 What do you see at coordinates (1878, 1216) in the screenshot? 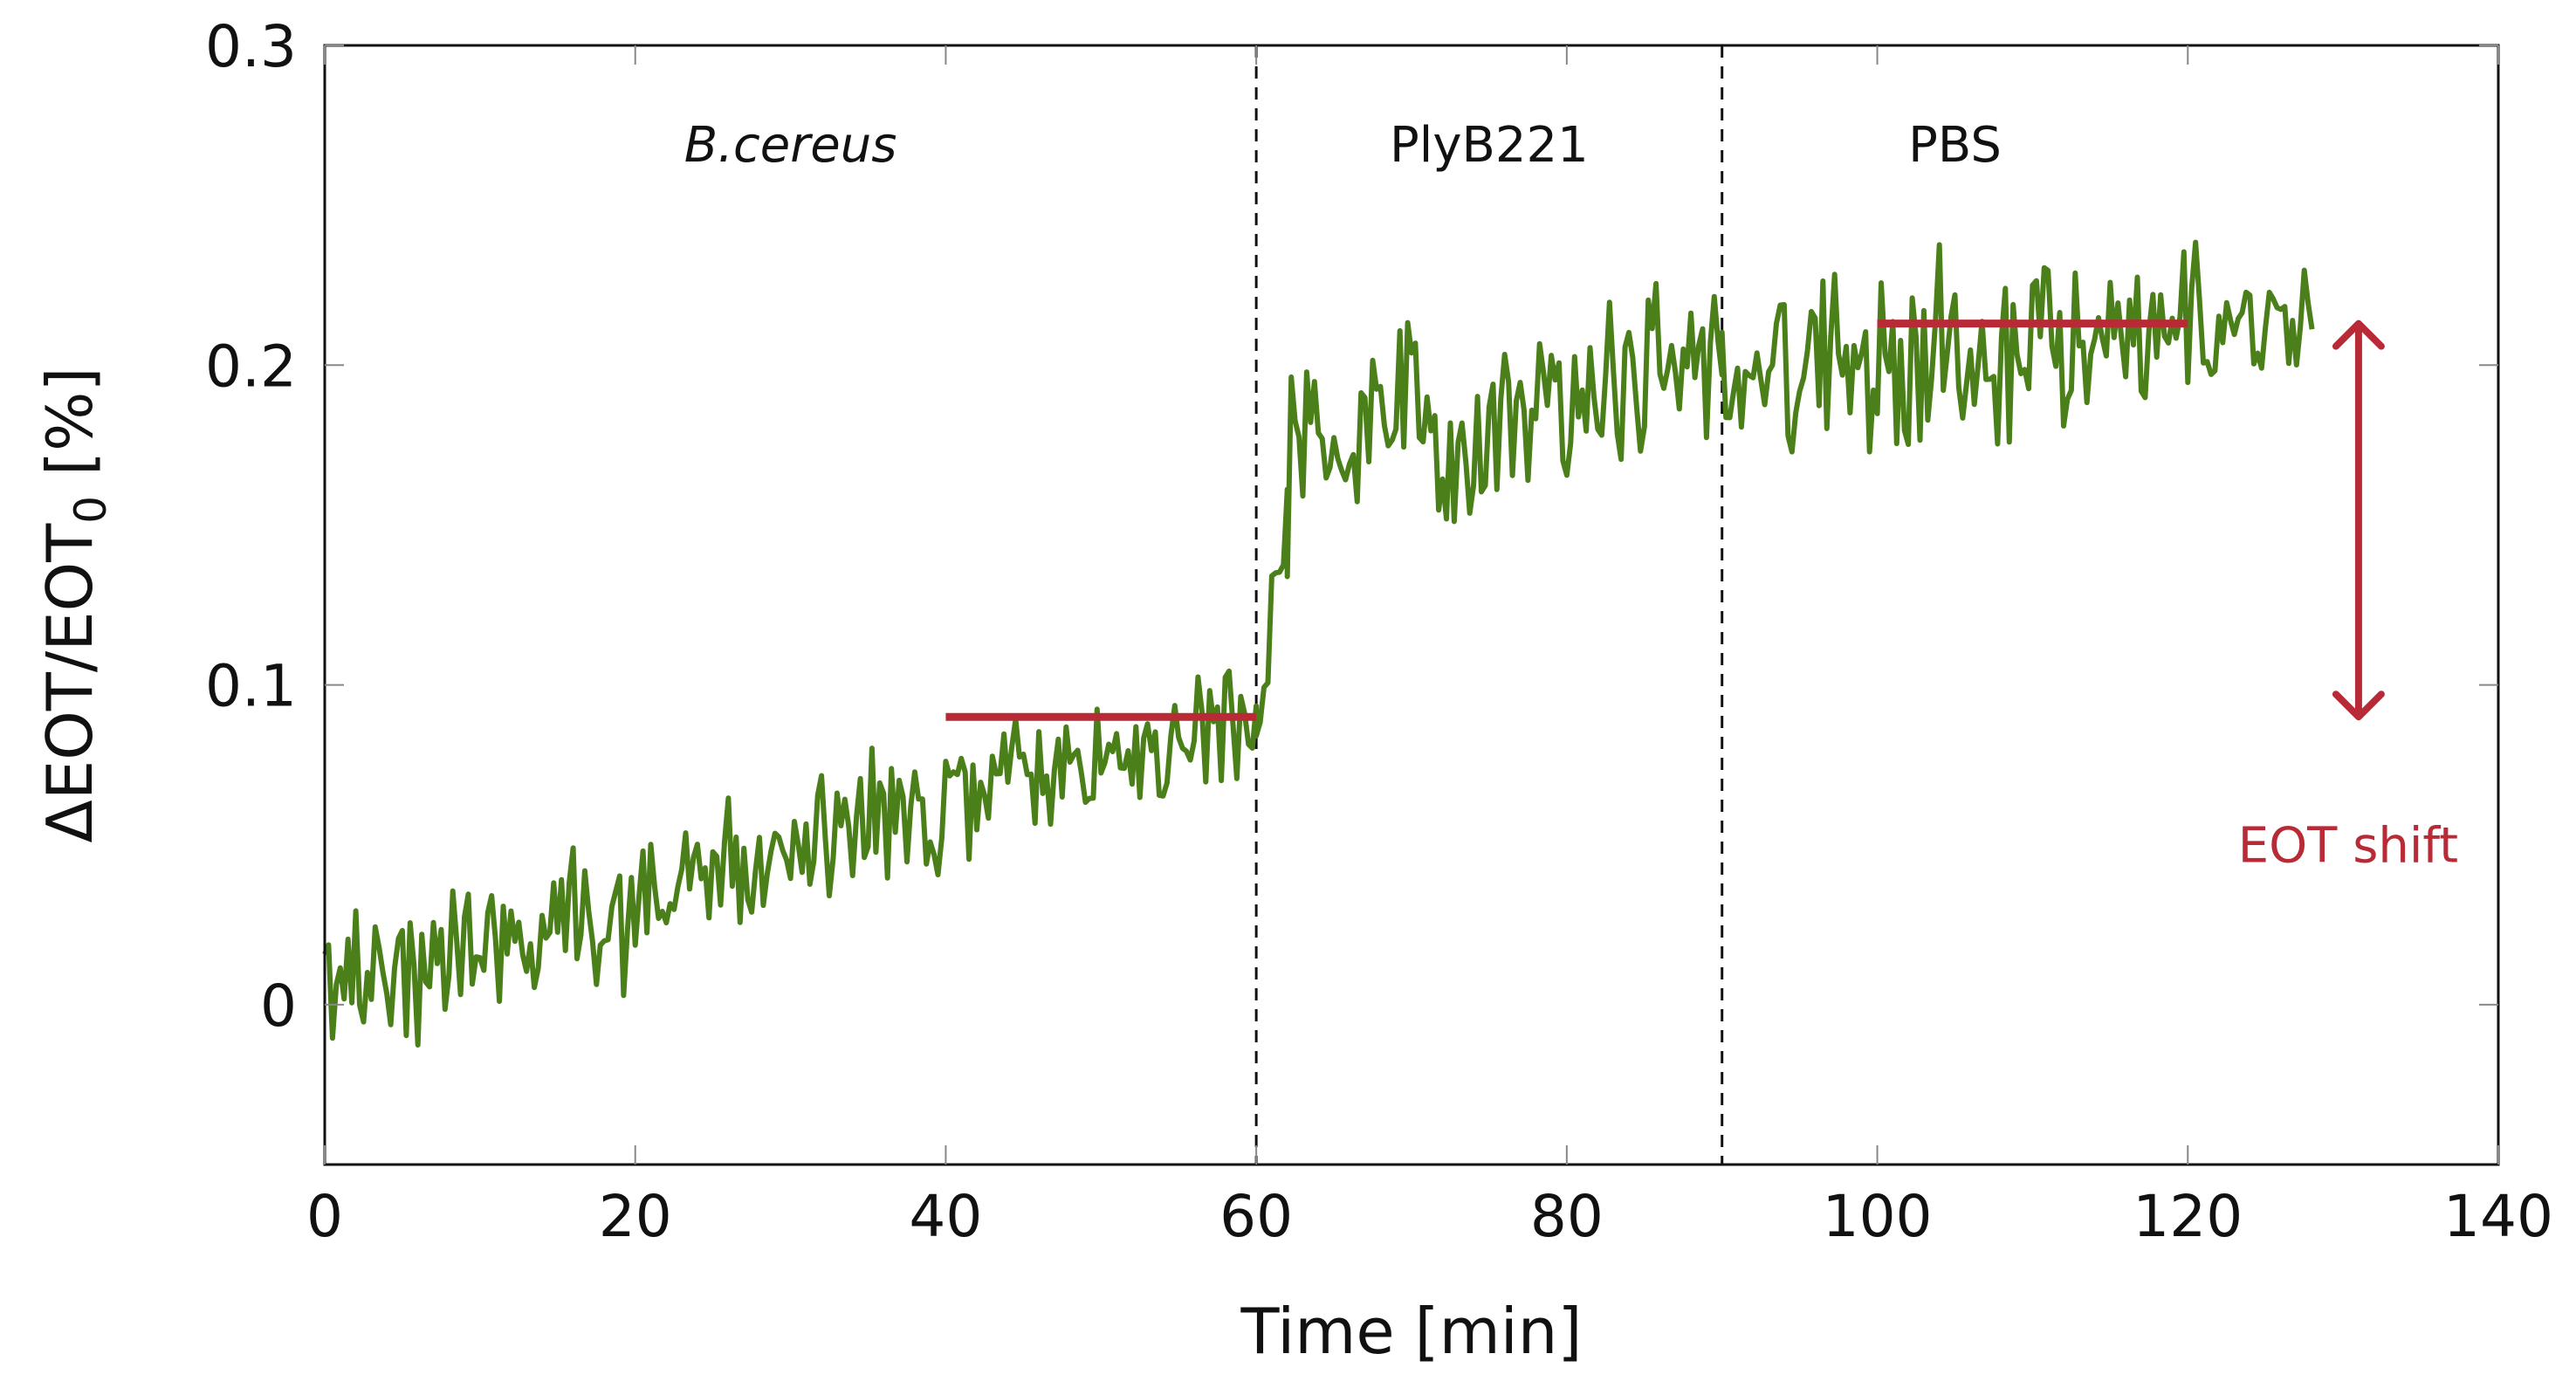
I see `x-tick-label-5: 100` at bounding box center [1878, 1216].